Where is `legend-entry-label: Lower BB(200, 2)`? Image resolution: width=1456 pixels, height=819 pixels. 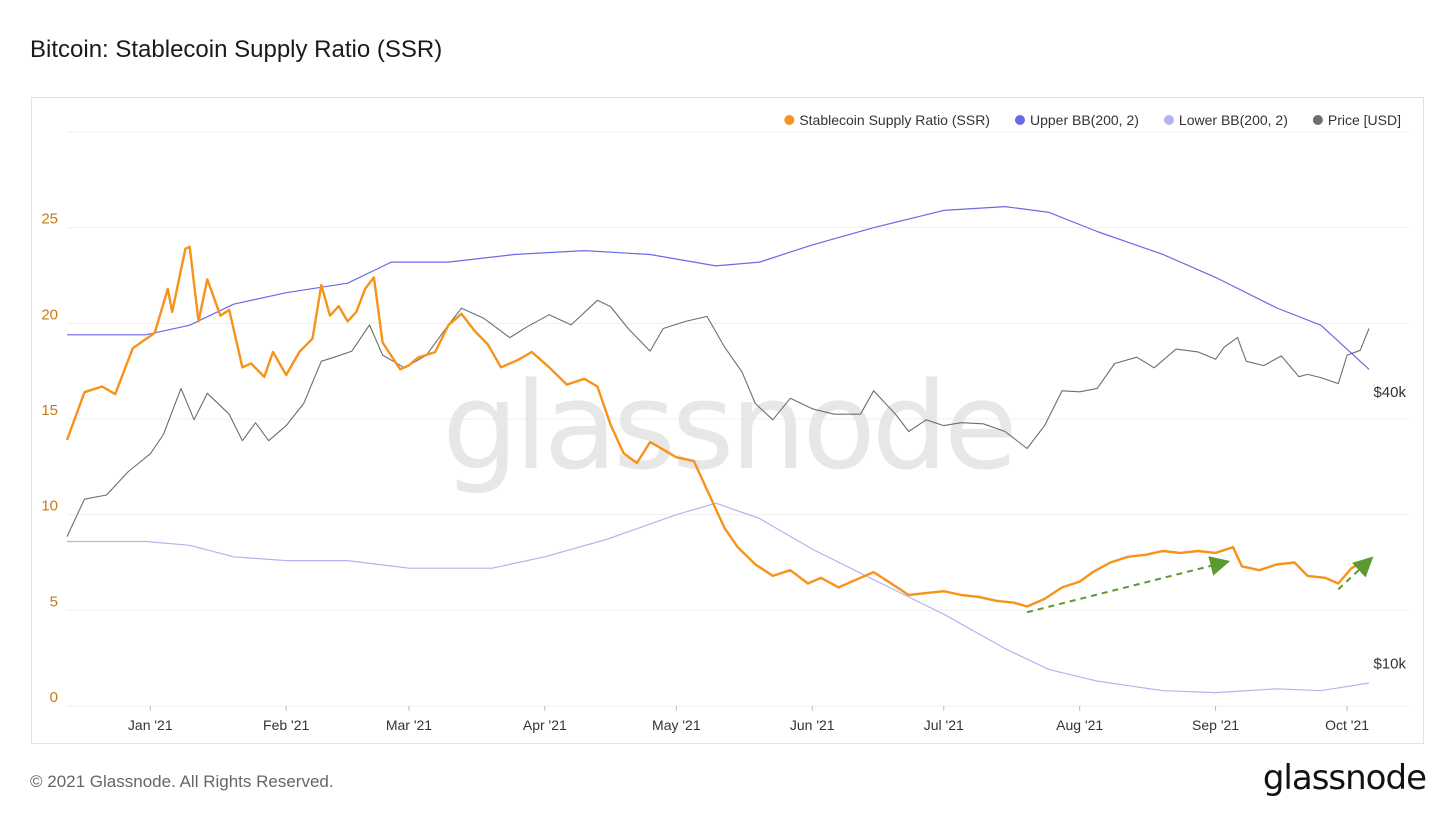 legend-entry-label: Lower BB(200, 2) is located at coordinates (1233, 120).